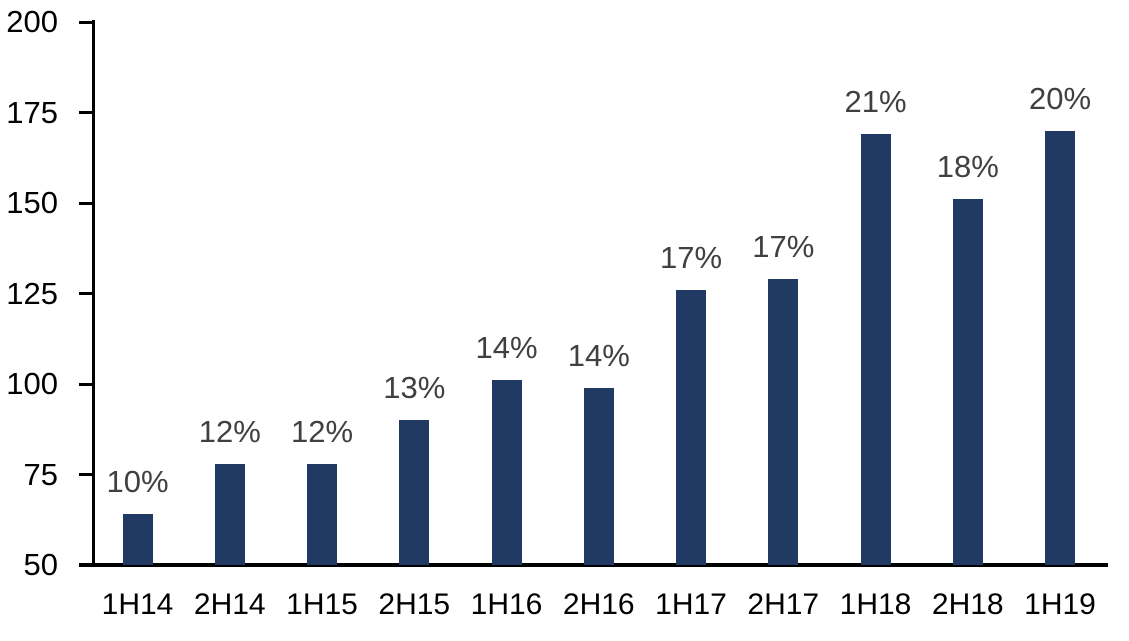 This screenshot has width=1129, height=641. What do you see at coordinates (1060, 604) in the screenshot?
I see `x-axis-label-1H19: 1H19` at bounding box center [1060, 604].